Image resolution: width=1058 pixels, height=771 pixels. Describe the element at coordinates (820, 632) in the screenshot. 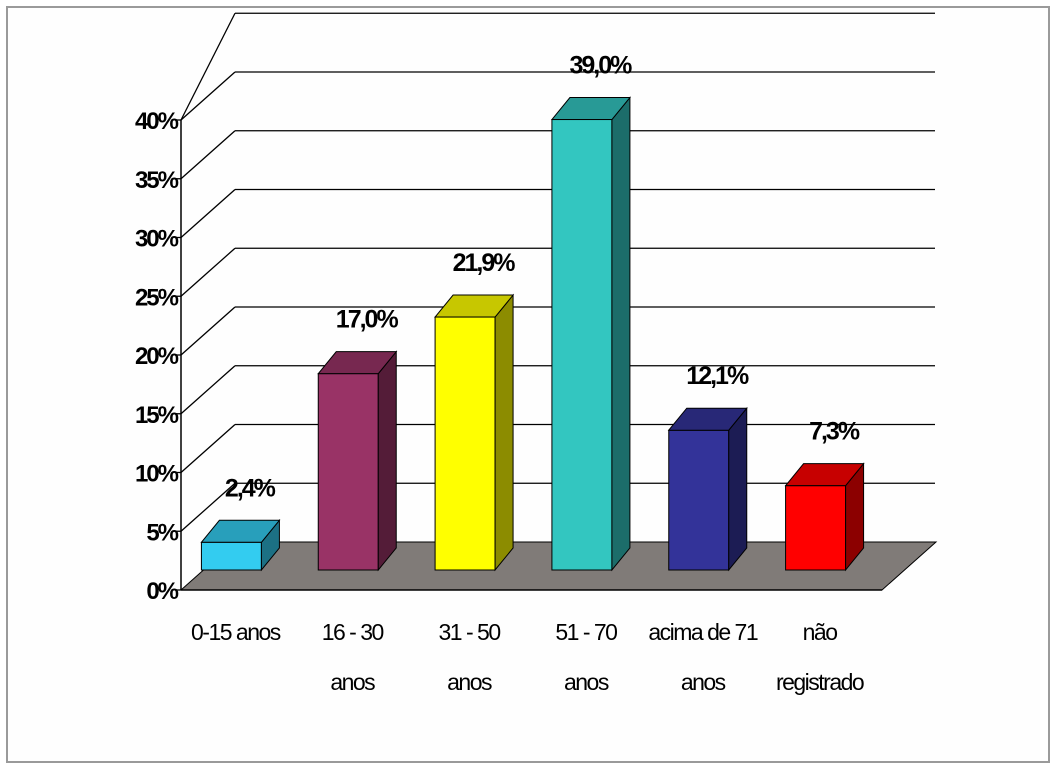

I see `category-label: não` at that location.